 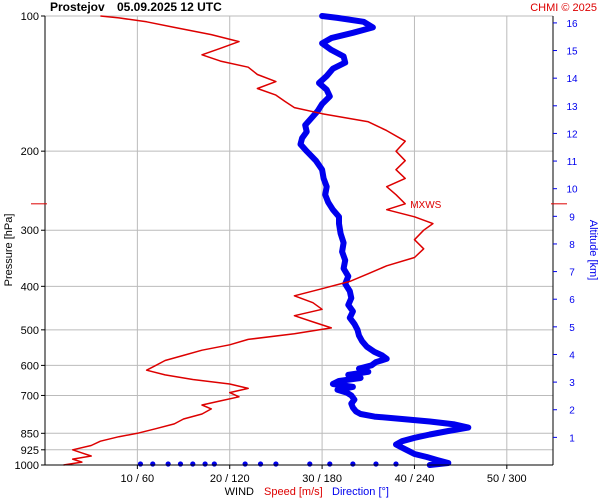 I want to click on altitude-tick-label: 1, so click(x=572, y=438).